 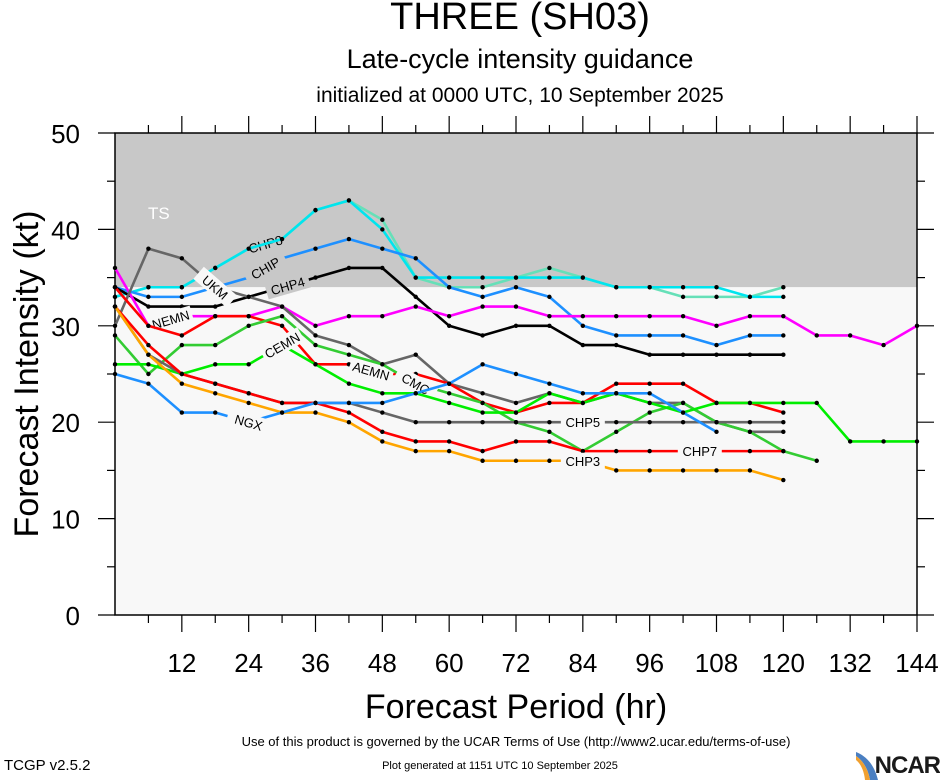 What do you see at coordinates (867, 766) in the screenshot?
I see `ncar-logo-icon` at bounding box center [867, 766].